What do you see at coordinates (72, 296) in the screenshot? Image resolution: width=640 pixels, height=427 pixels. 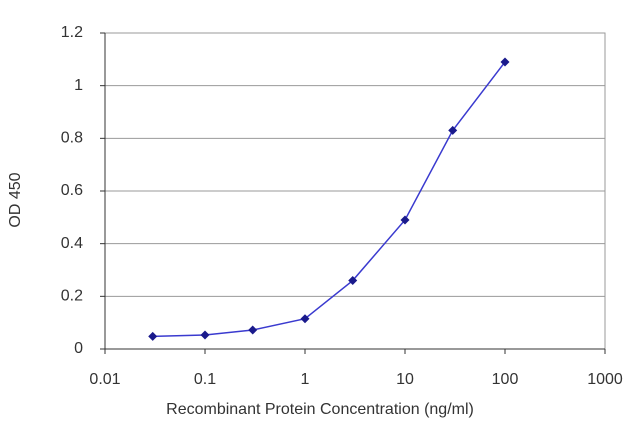 I see `y-tick-label: 0.2` at bounding box center [72, 296].